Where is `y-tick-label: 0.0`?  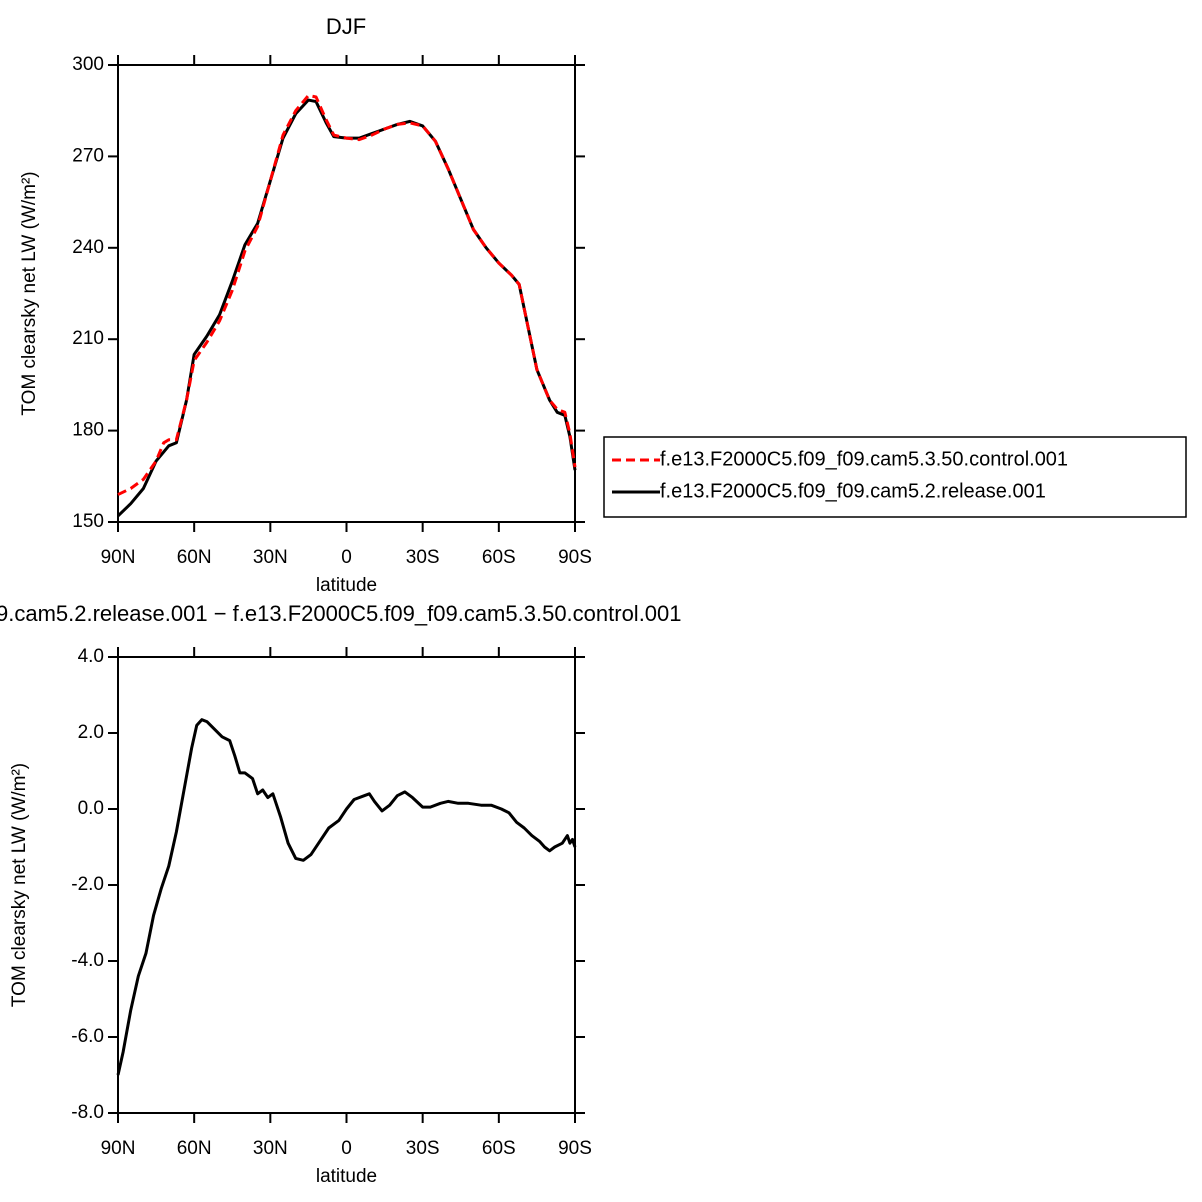
y-tick-label: 0.0 is located at coordinates (91, 808).